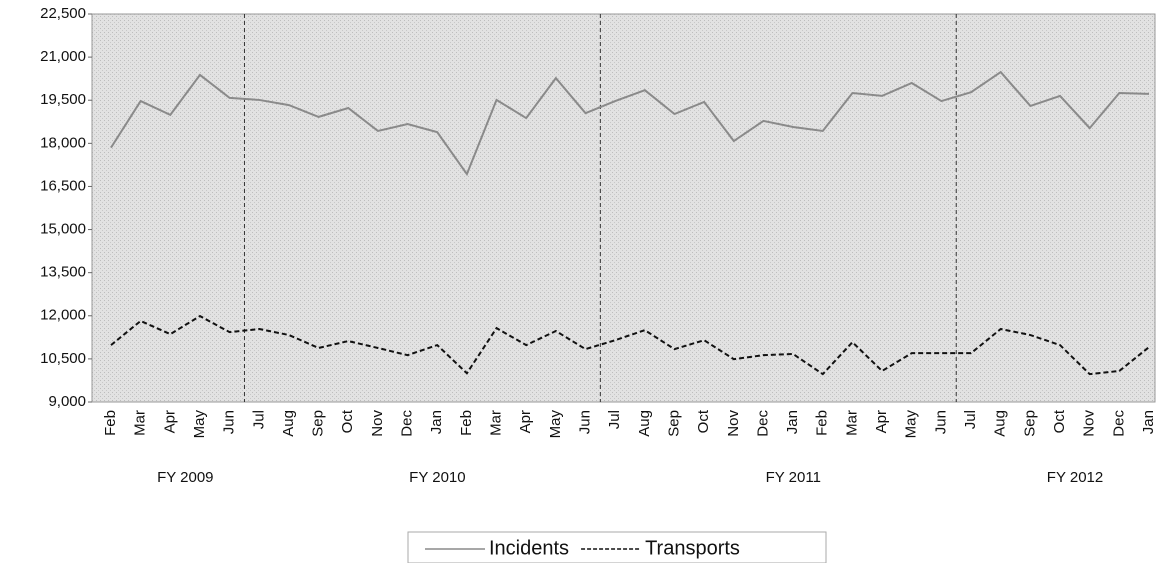 The width and height of the screenshot is (1156, 563). I want to click on fiscal-year-label: FY 2009, so click(185, 477).